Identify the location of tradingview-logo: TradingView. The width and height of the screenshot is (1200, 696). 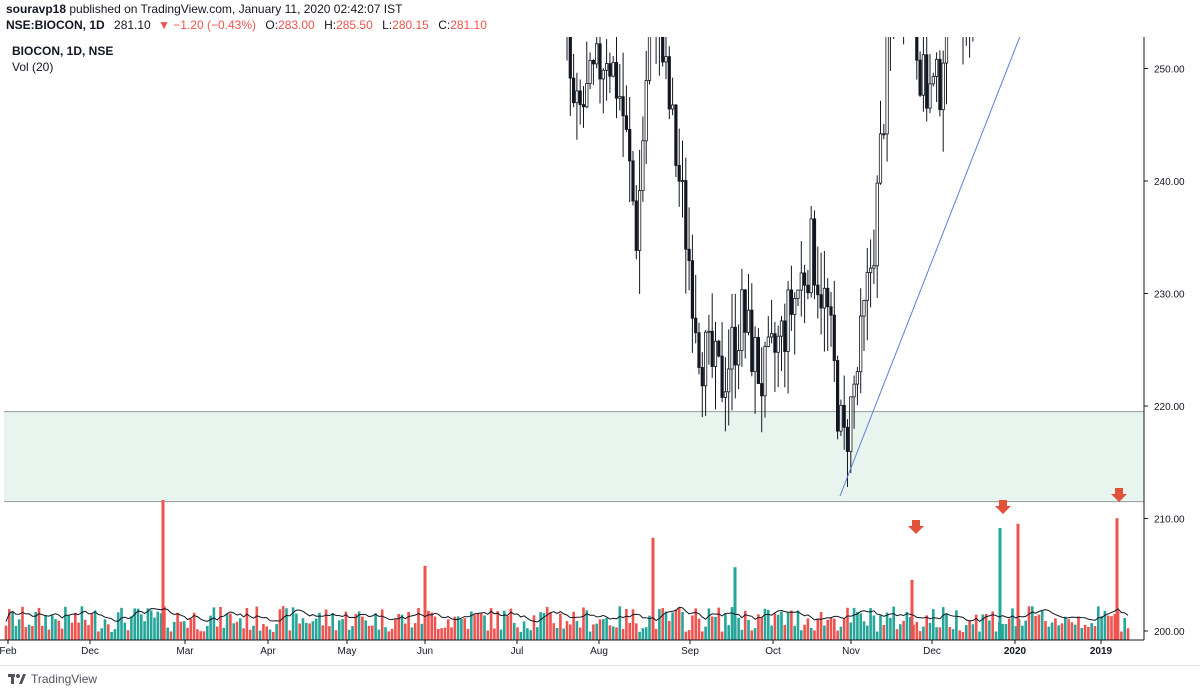
(52, 679).